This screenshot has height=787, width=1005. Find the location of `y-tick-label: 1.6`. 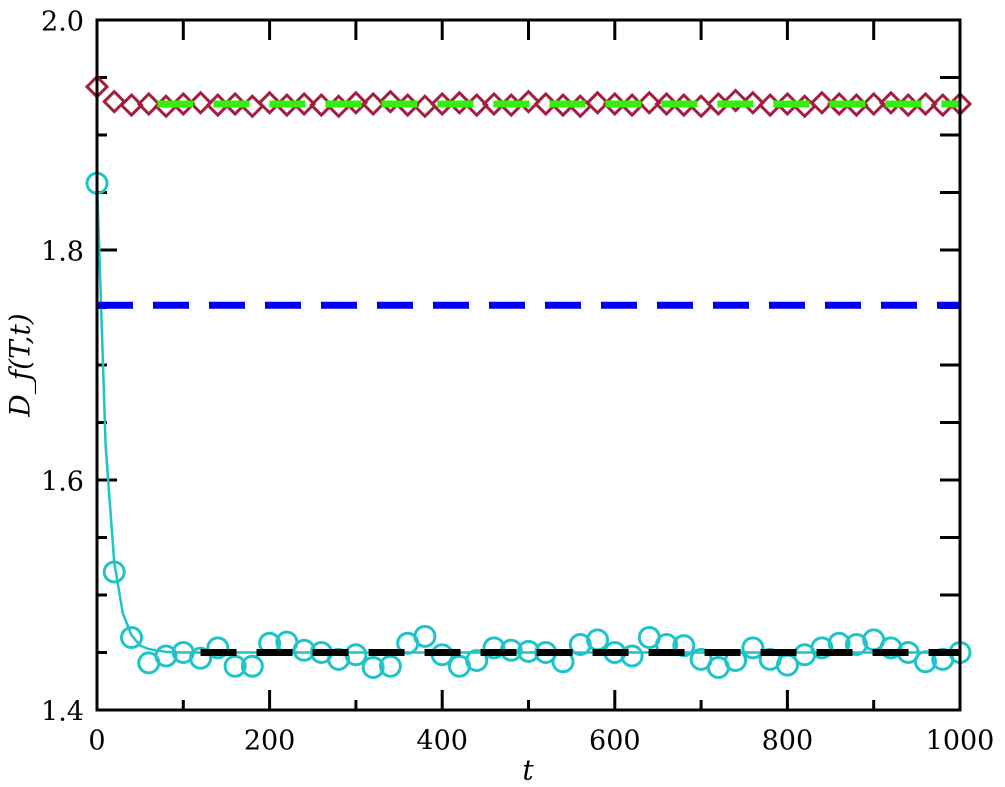

y-tick-label: 1.6 is located at coordinates (62, 482).